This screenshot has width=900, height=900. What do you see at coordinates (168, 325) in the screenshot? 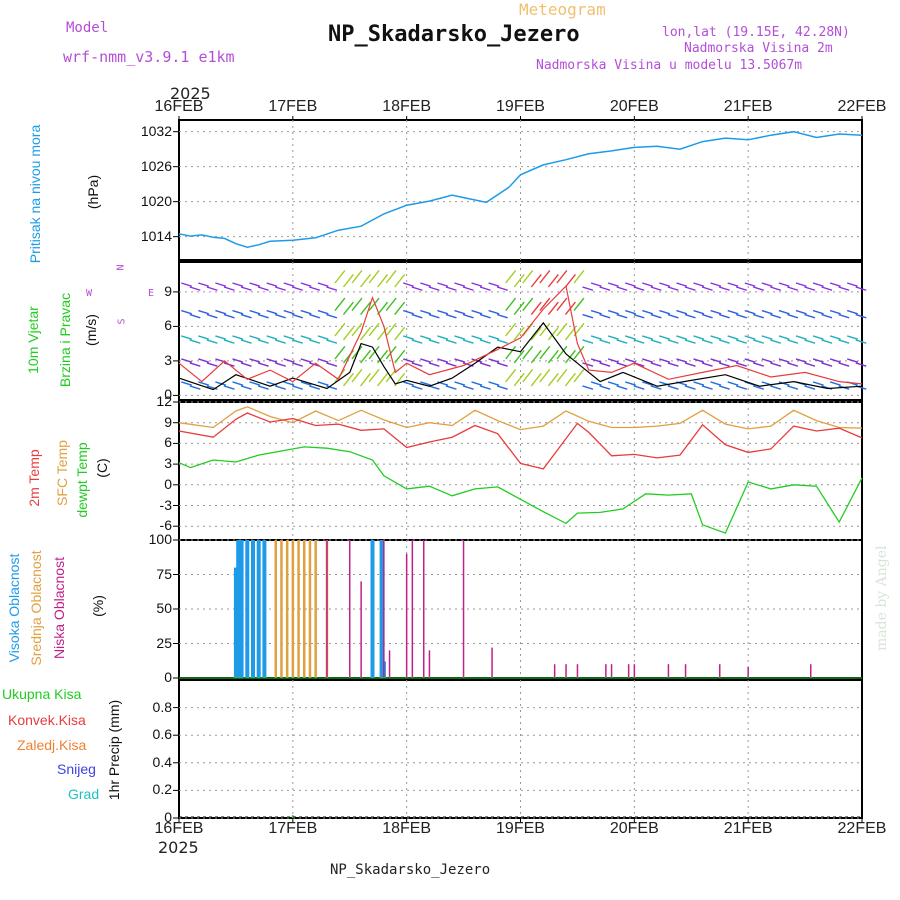
I see `y-tick-label-wind: 6` at bounding box center [168, 325].